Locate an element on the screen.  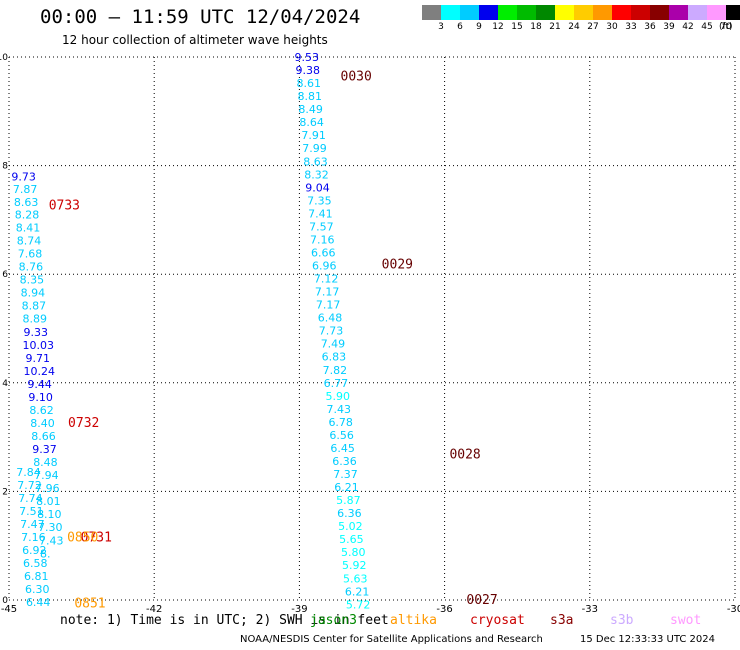
color-scale-label: 36 is located at coordinates (650, 27).